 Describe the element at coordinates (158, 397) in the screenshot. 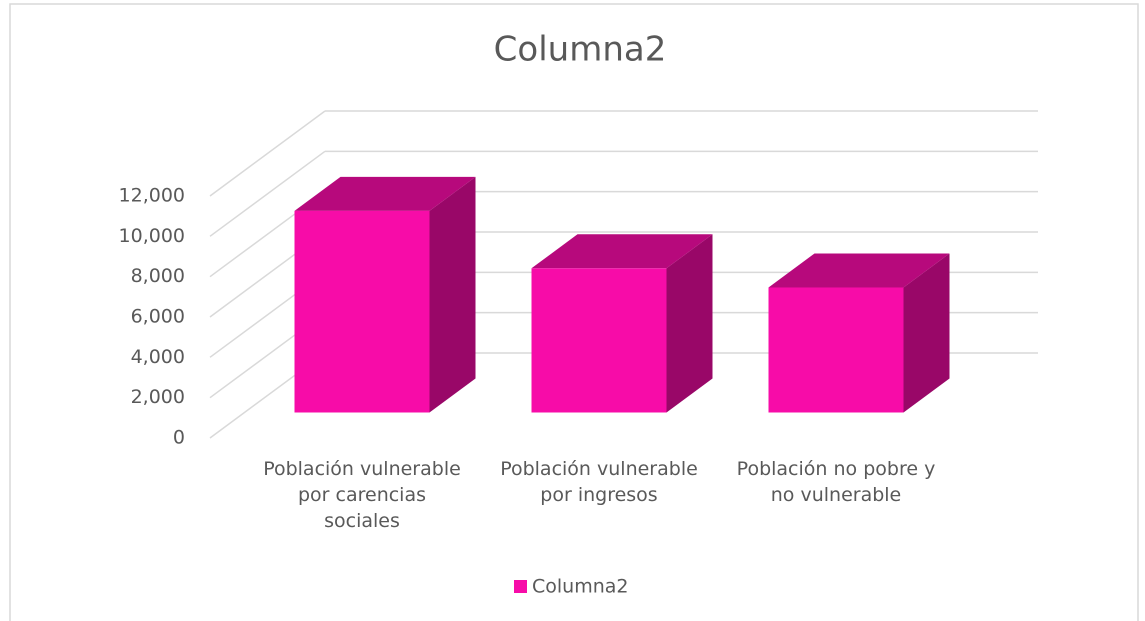

I see `y-tick-label: 2,000` at that location.